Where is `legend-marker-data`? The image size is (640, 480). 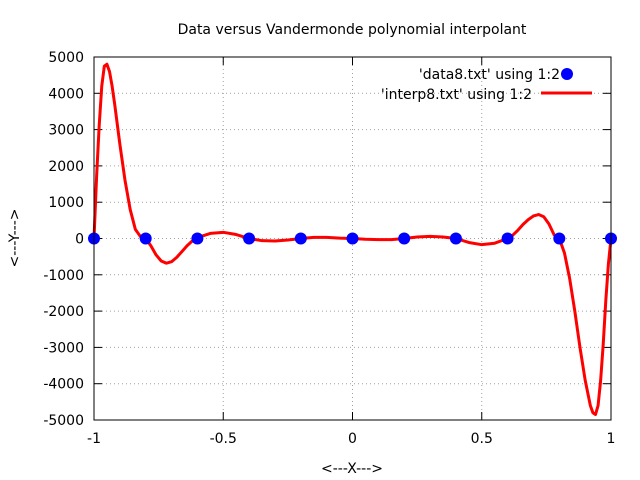
legend-marker-data is located at coordinates (567, 74).